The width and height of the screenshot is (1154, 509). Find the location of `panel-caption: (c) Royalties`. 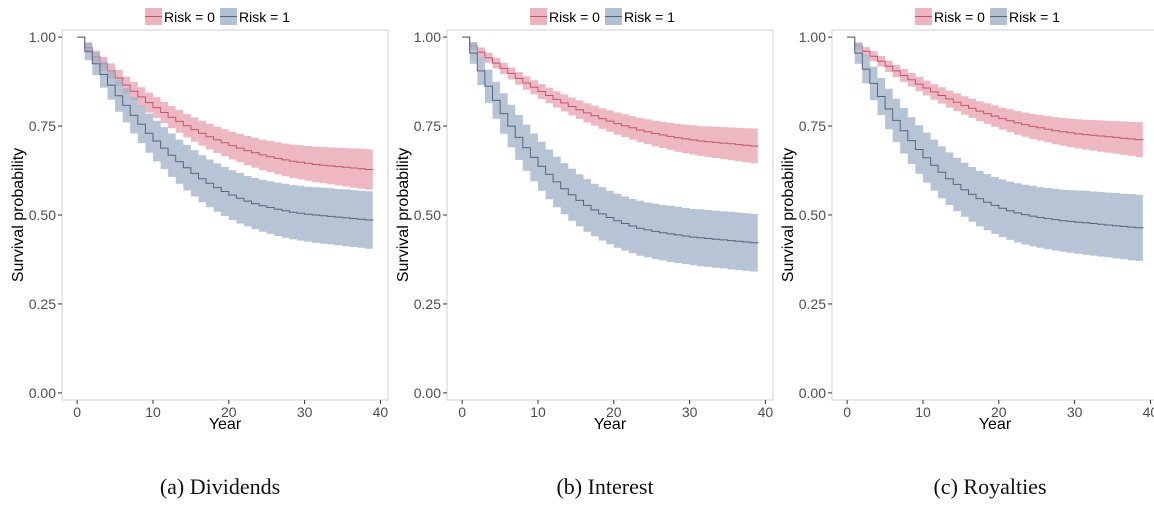

panel-caption: (c) Royalties is located at coordinates (989, 486).